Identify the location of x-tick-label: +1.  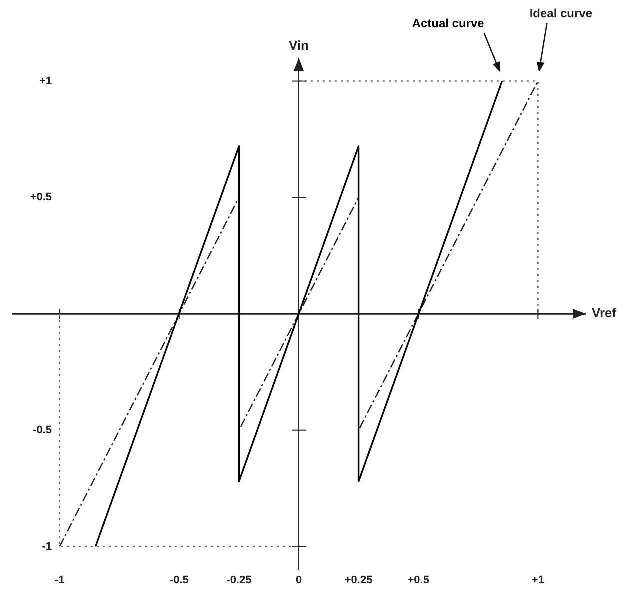
(538, 580).